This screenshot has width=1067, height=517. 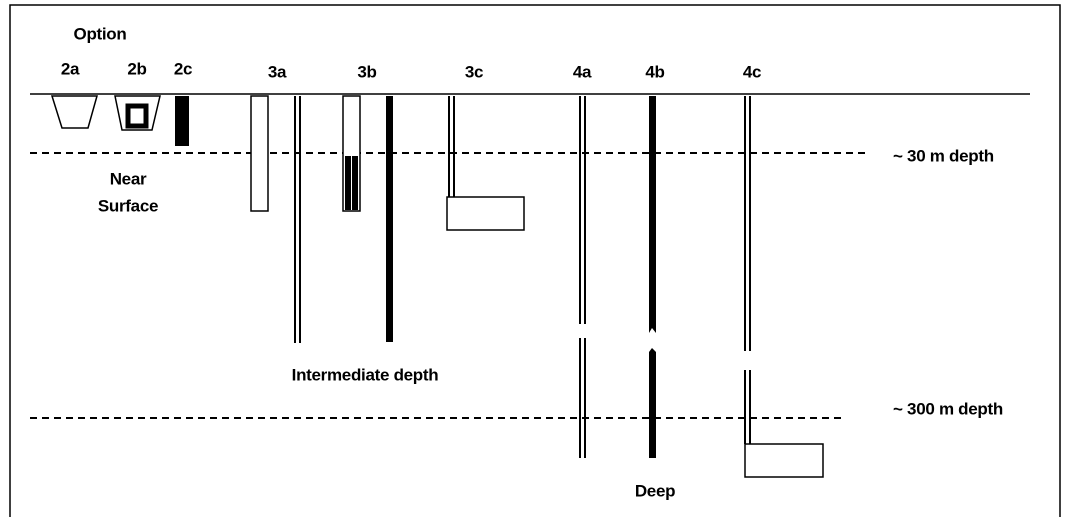 What do you see at coordinates (74, 112) in the screenshot?
I see `trench-2a` at bounding box center [74, 112].